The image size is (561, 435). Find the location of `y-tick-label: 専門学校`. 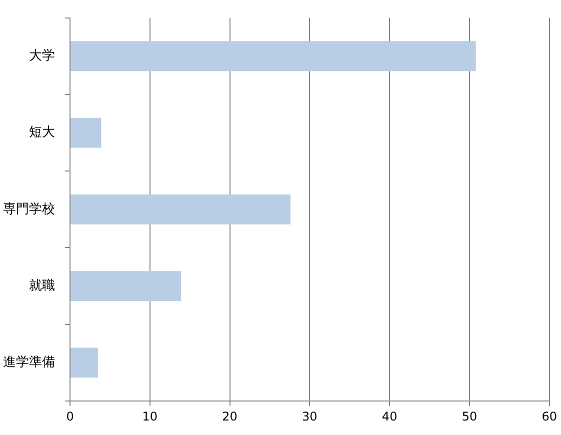

y-tick-label: 専門学校 is located at coordinates (29, 209).